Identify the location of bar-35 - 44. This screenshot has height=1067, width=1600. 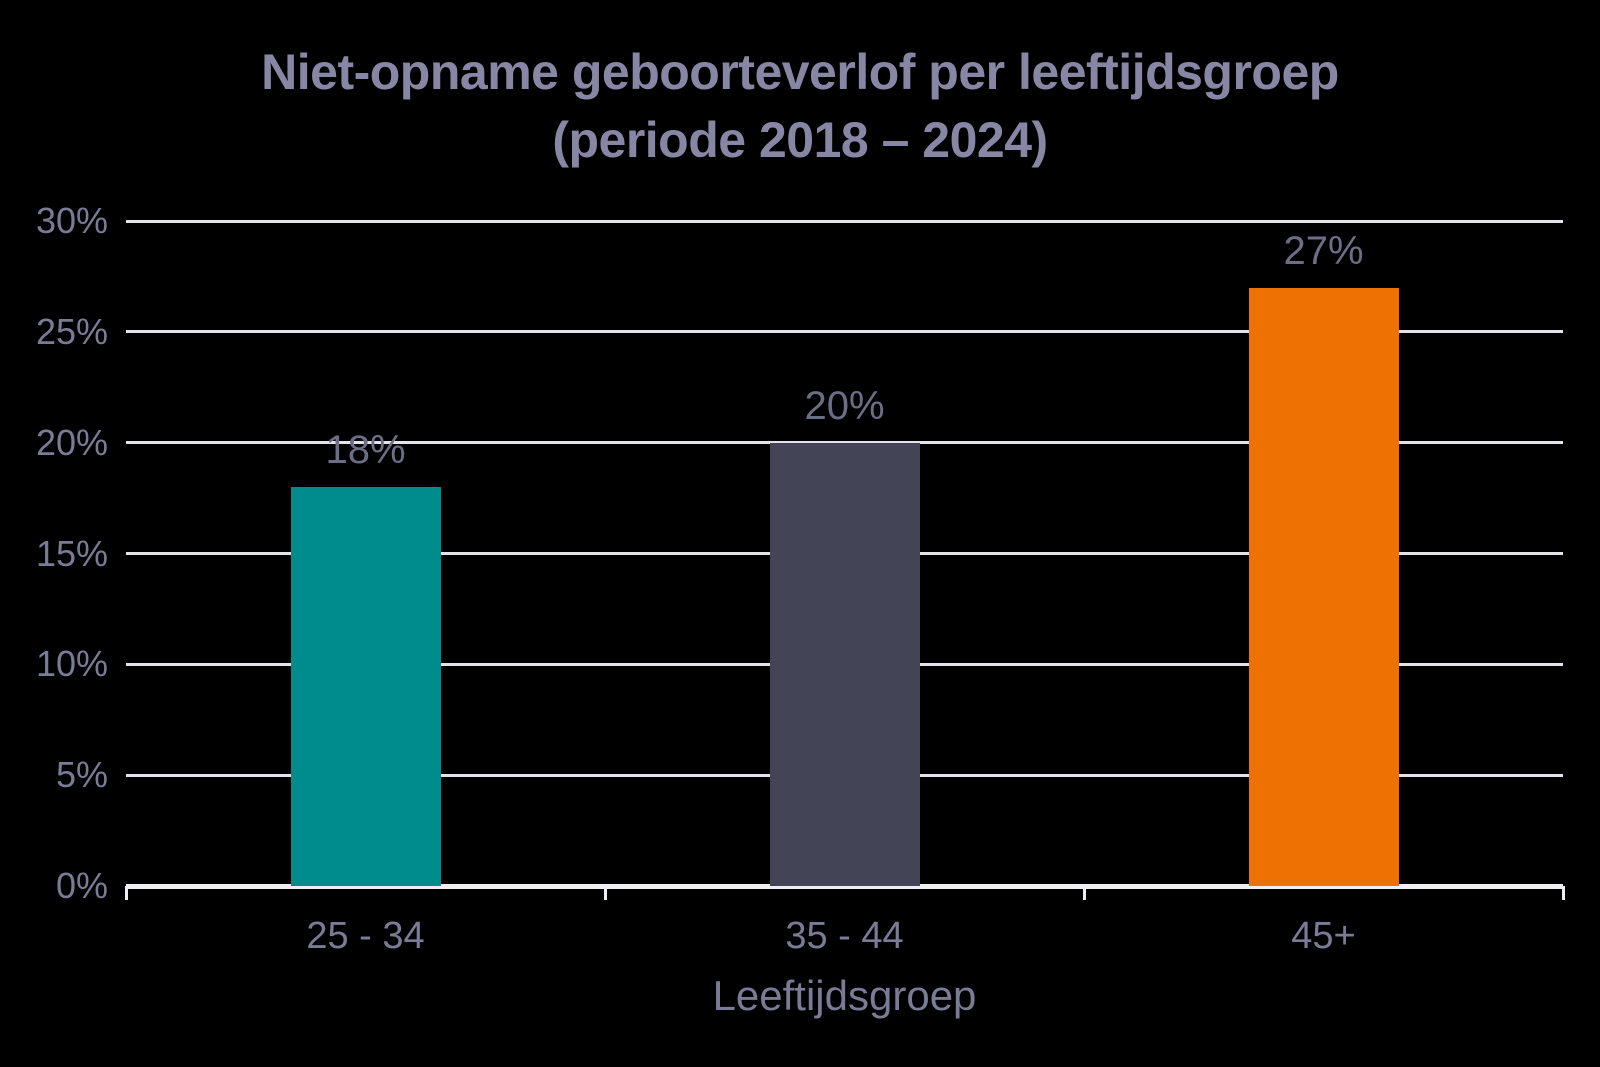
(844, 664).